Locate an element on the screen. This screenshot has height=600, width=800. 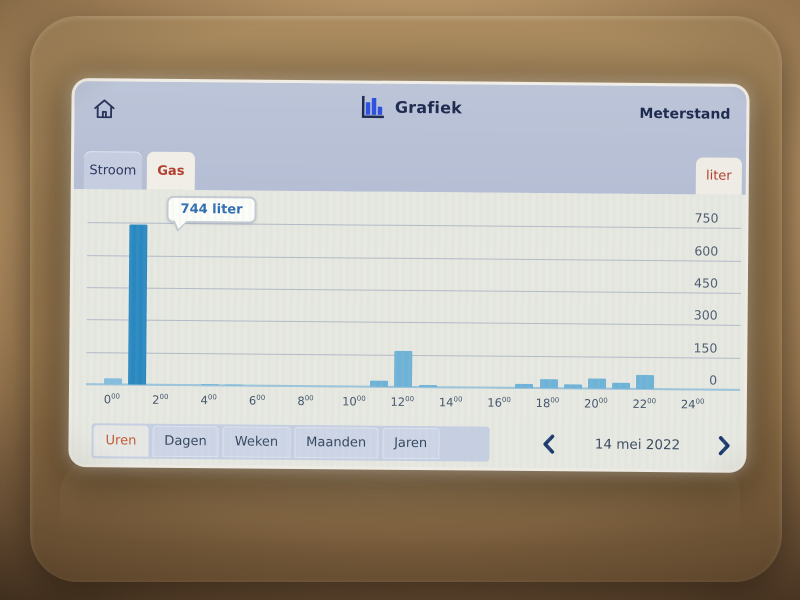
tab-gas-label: Gas is located at coordinates (171, 171).